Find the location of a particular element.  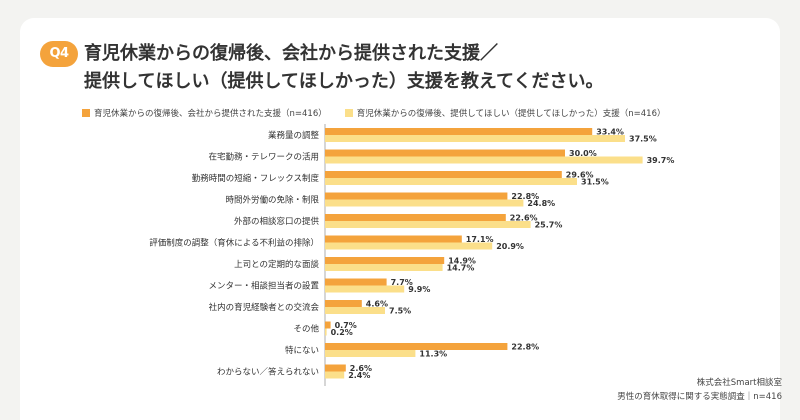

value-label-wanted: 25.7% is located at coordinates (549, 225).